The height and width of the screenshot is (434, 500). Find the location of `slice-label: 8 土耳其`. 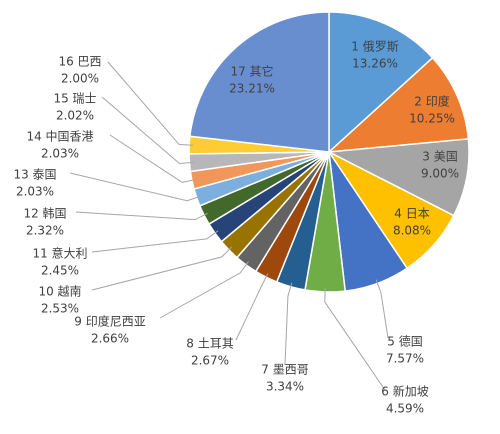

slice-label: 8 土耳其 is located at coordinates (209, 344).